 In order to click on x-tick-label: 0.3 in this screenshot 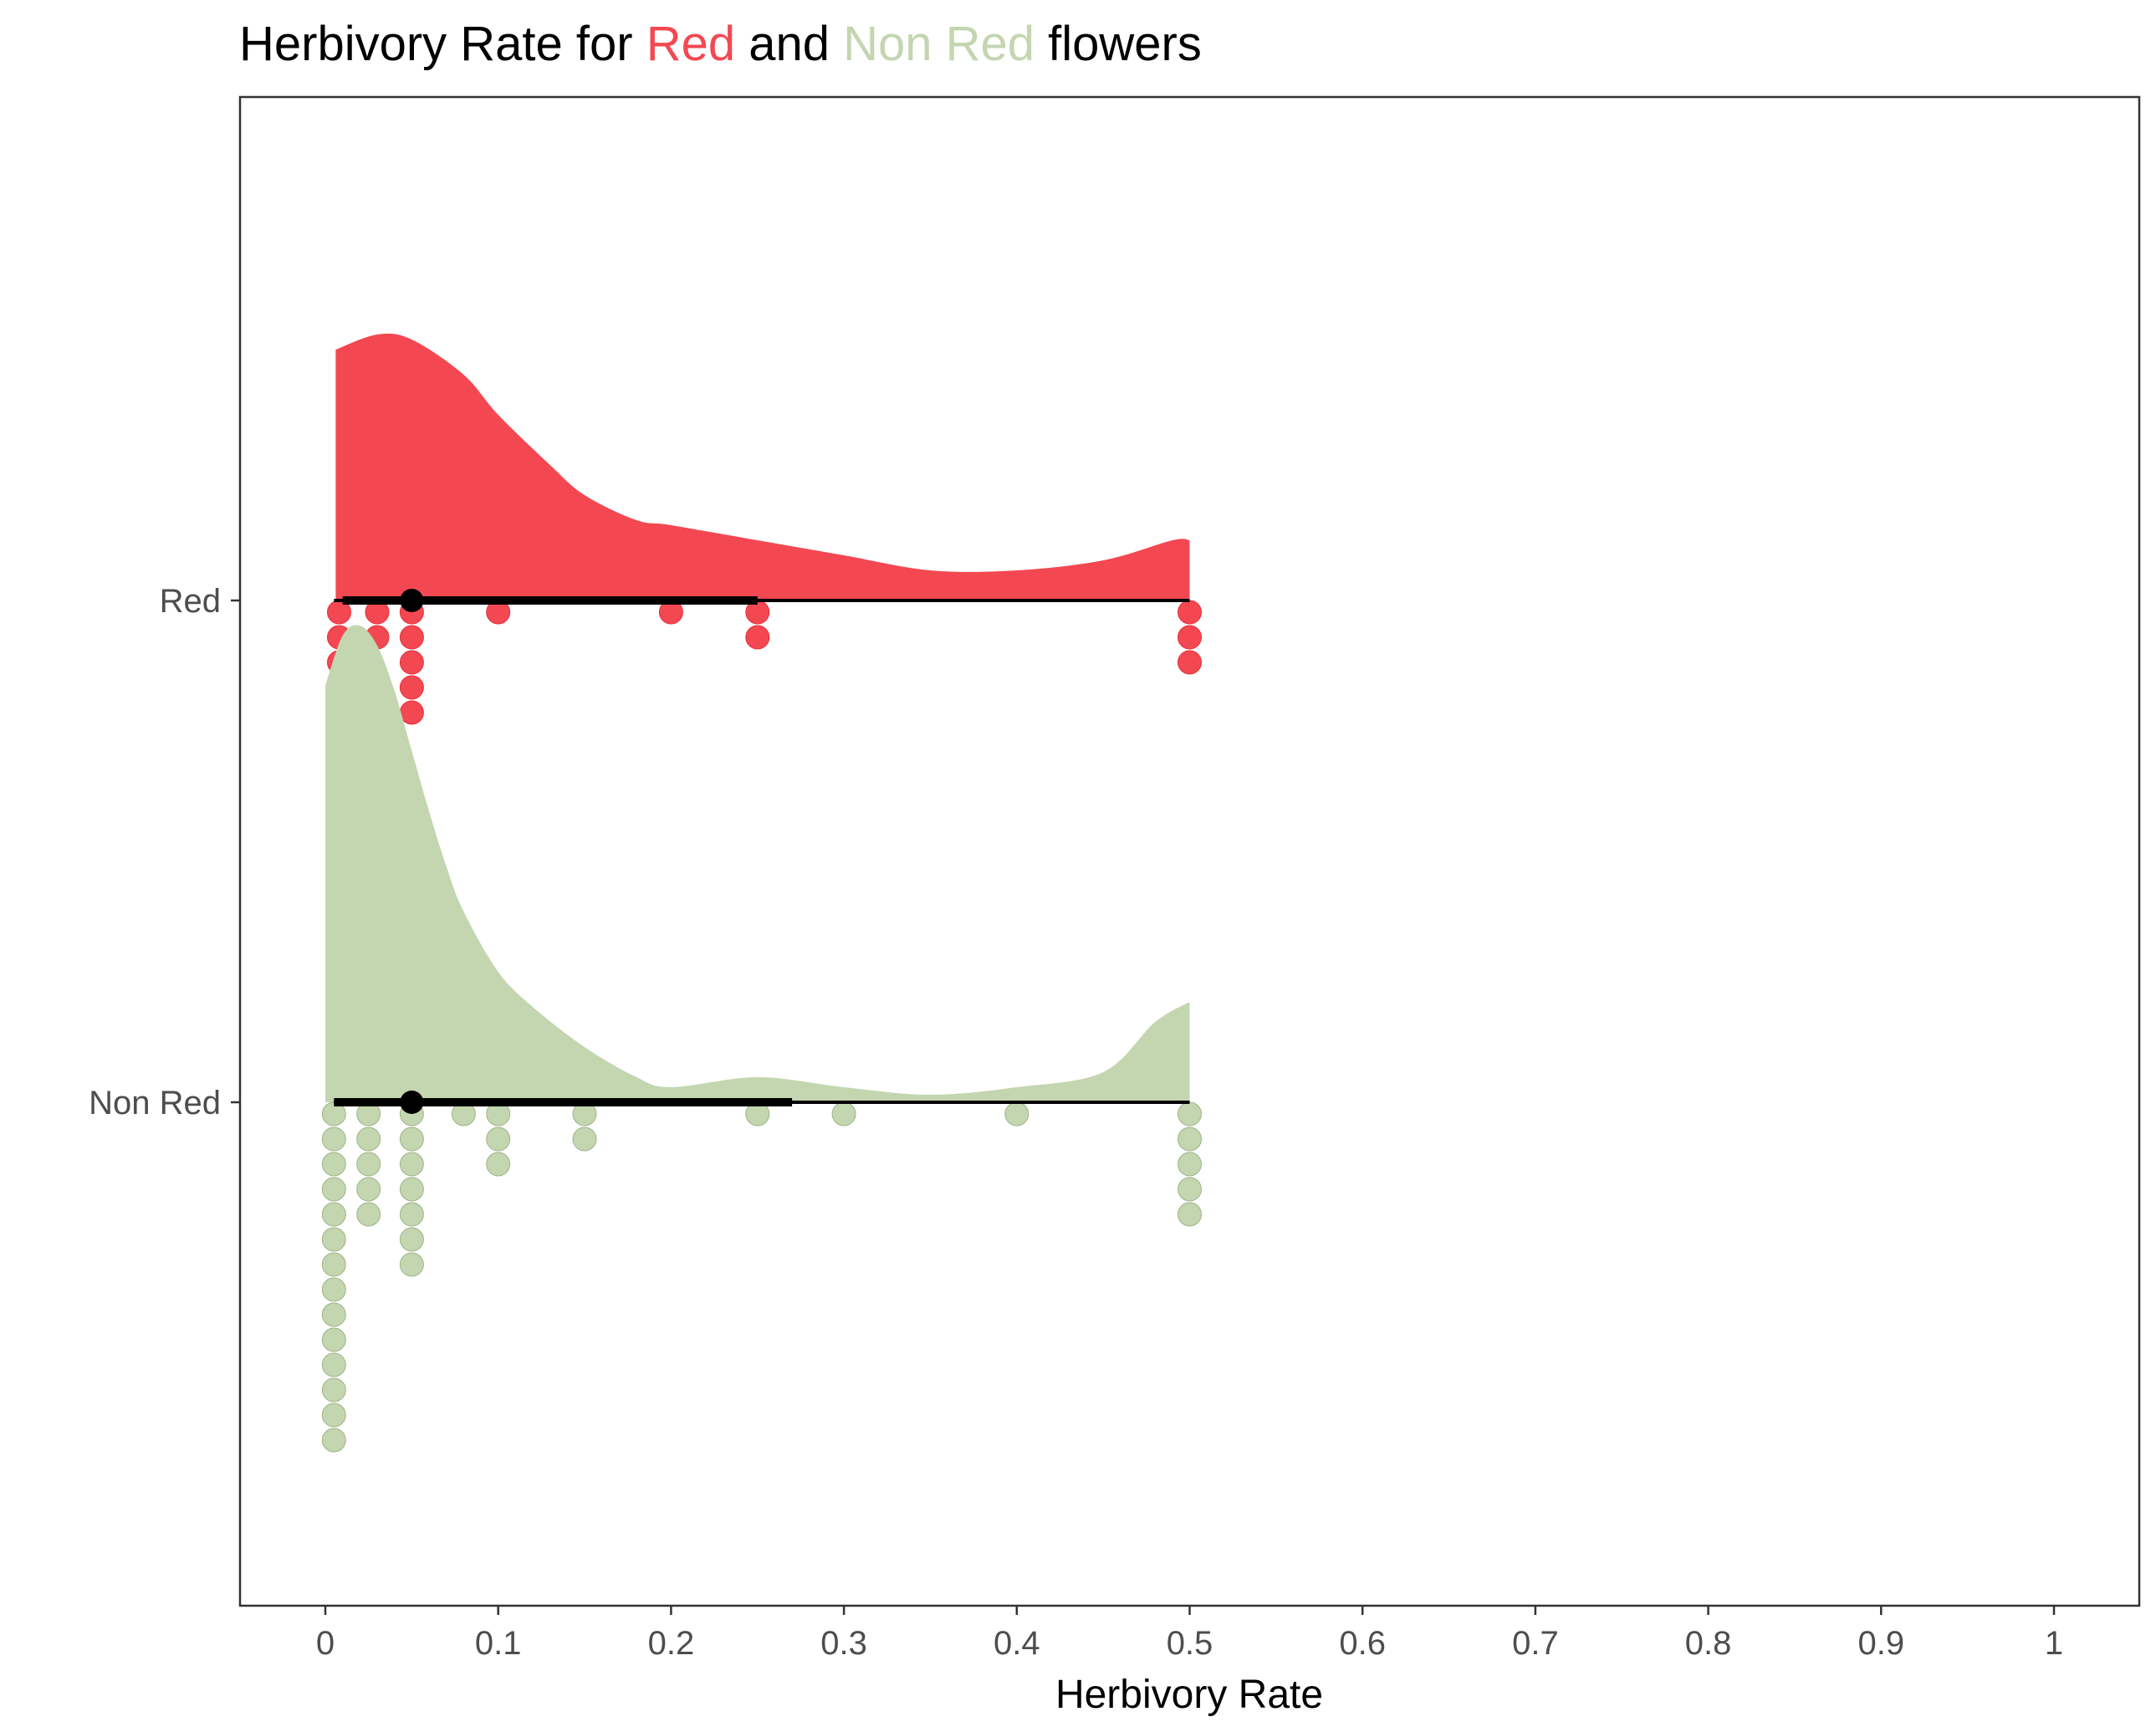, I will do `click(843, 1643)`.